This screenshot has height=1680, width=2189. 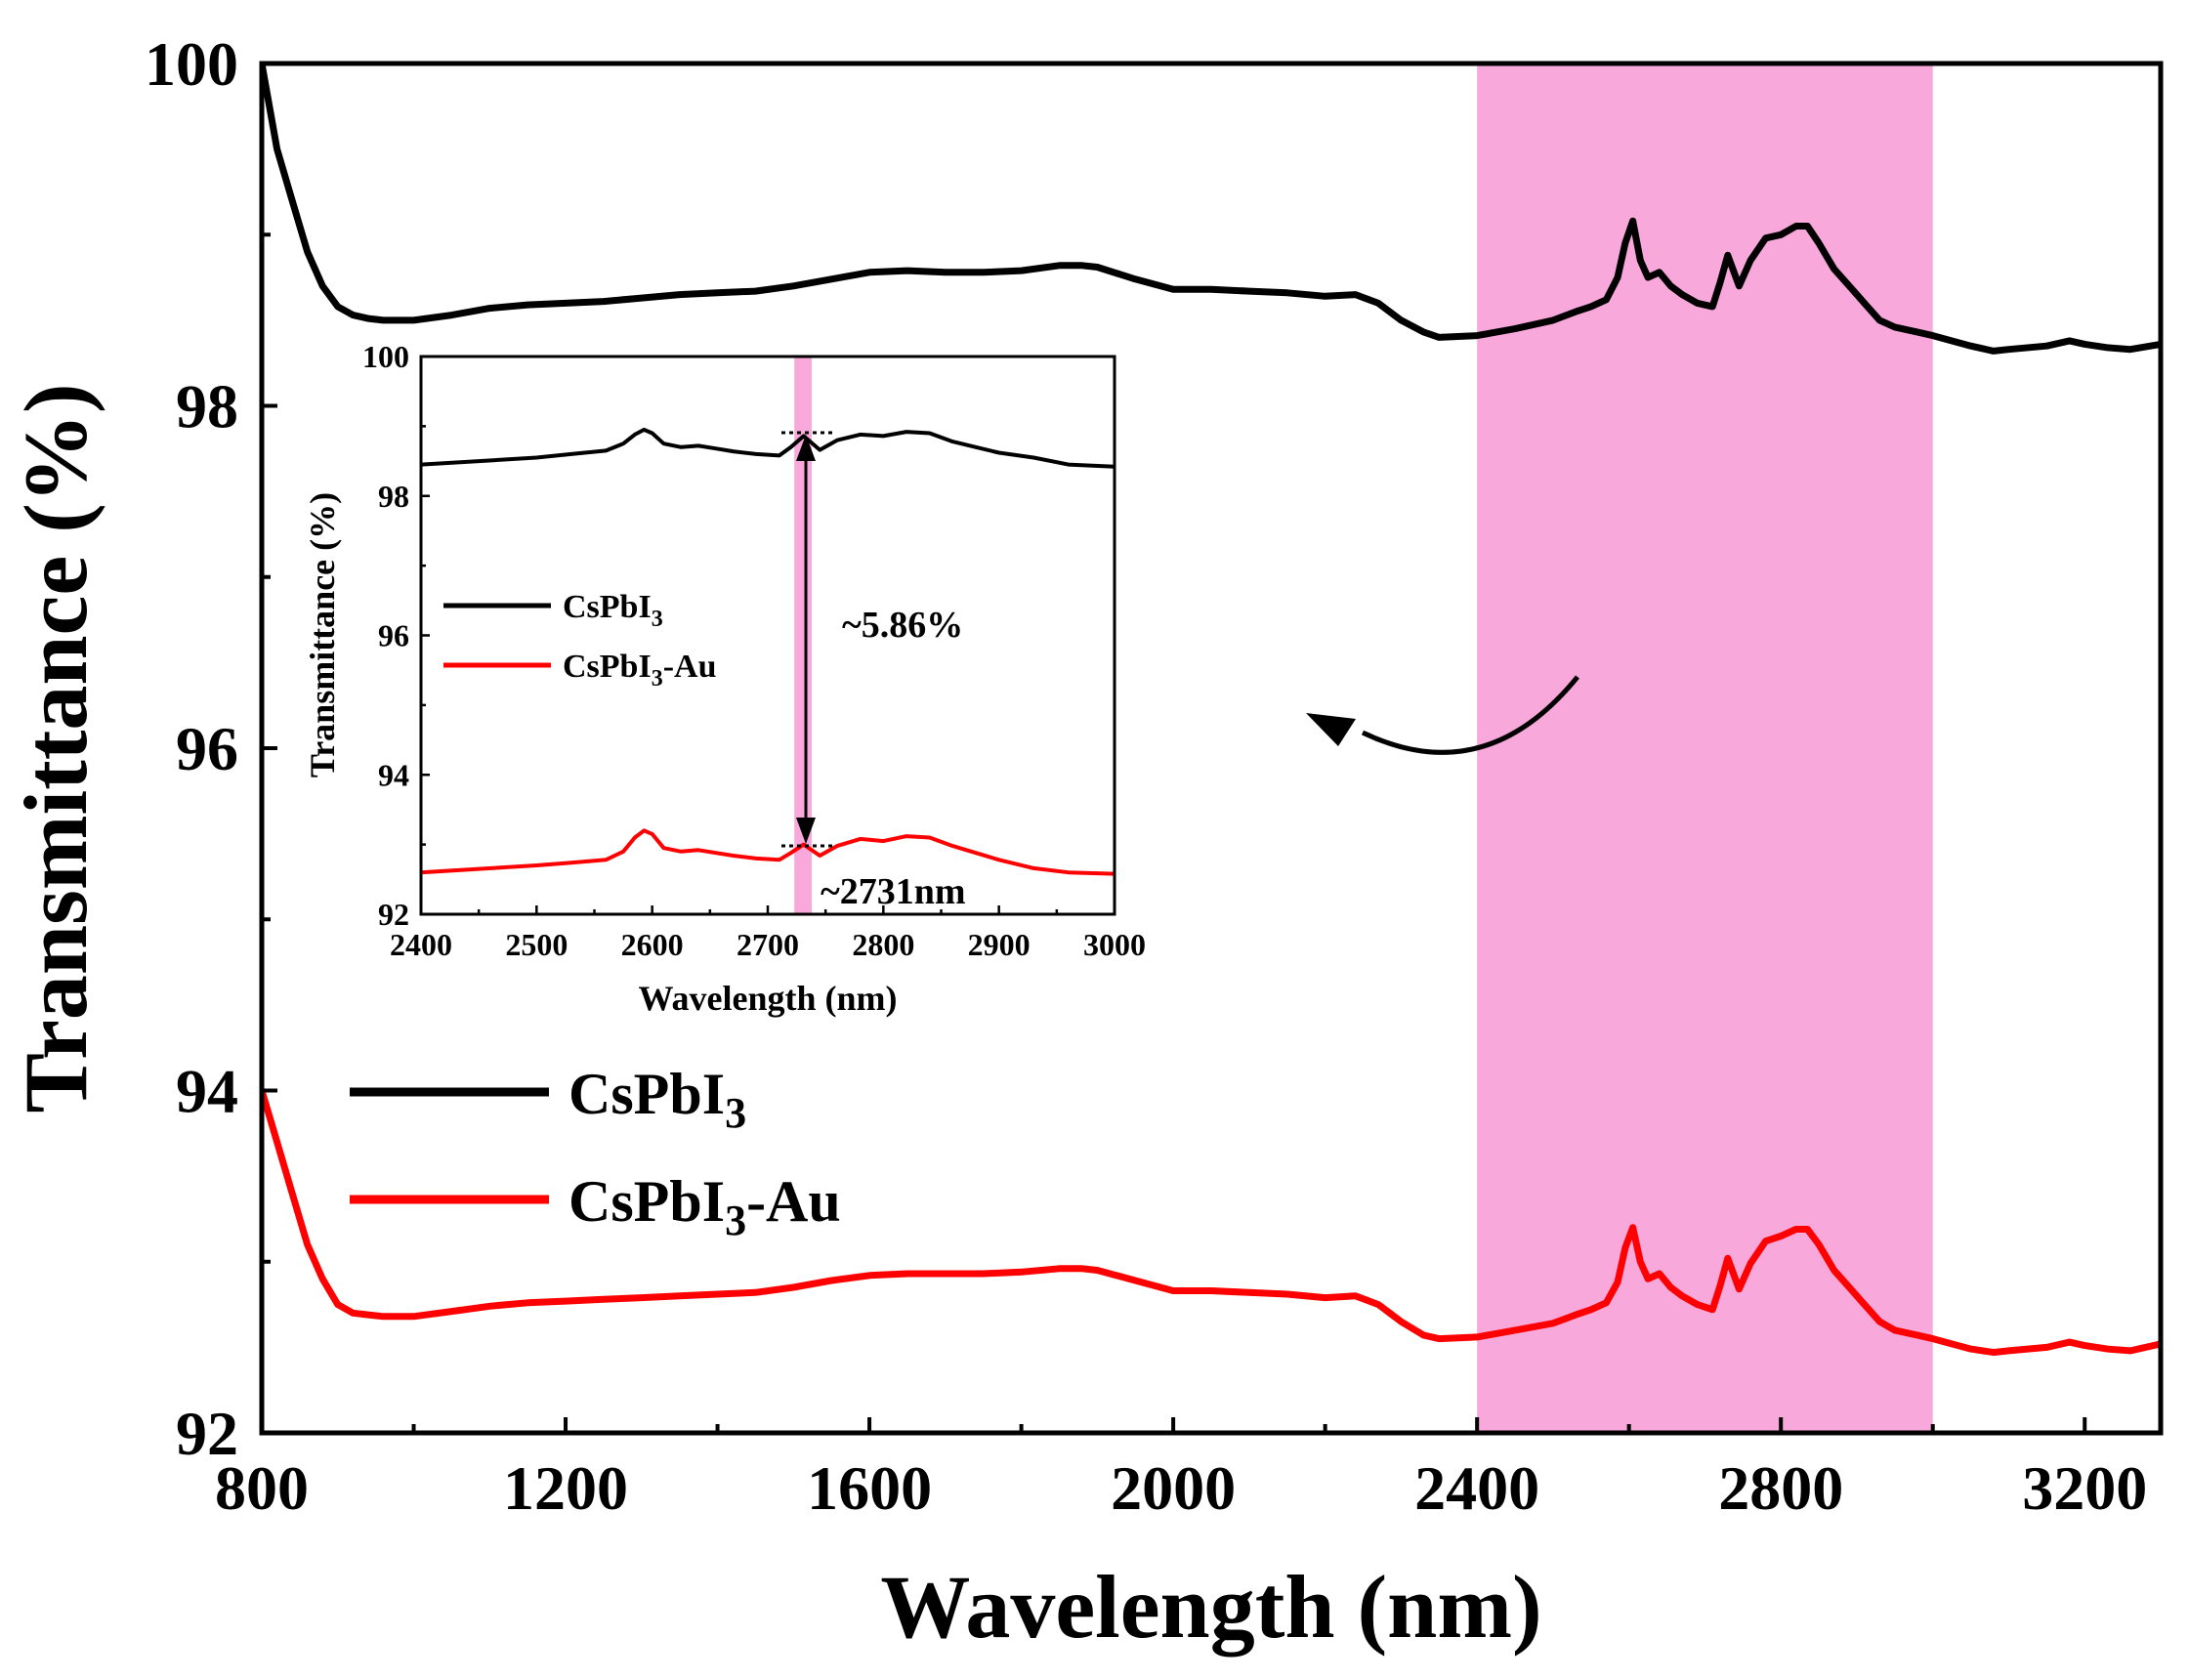 I want to click on inset-x-tick-label: 2700, so click(x=768, y=944).